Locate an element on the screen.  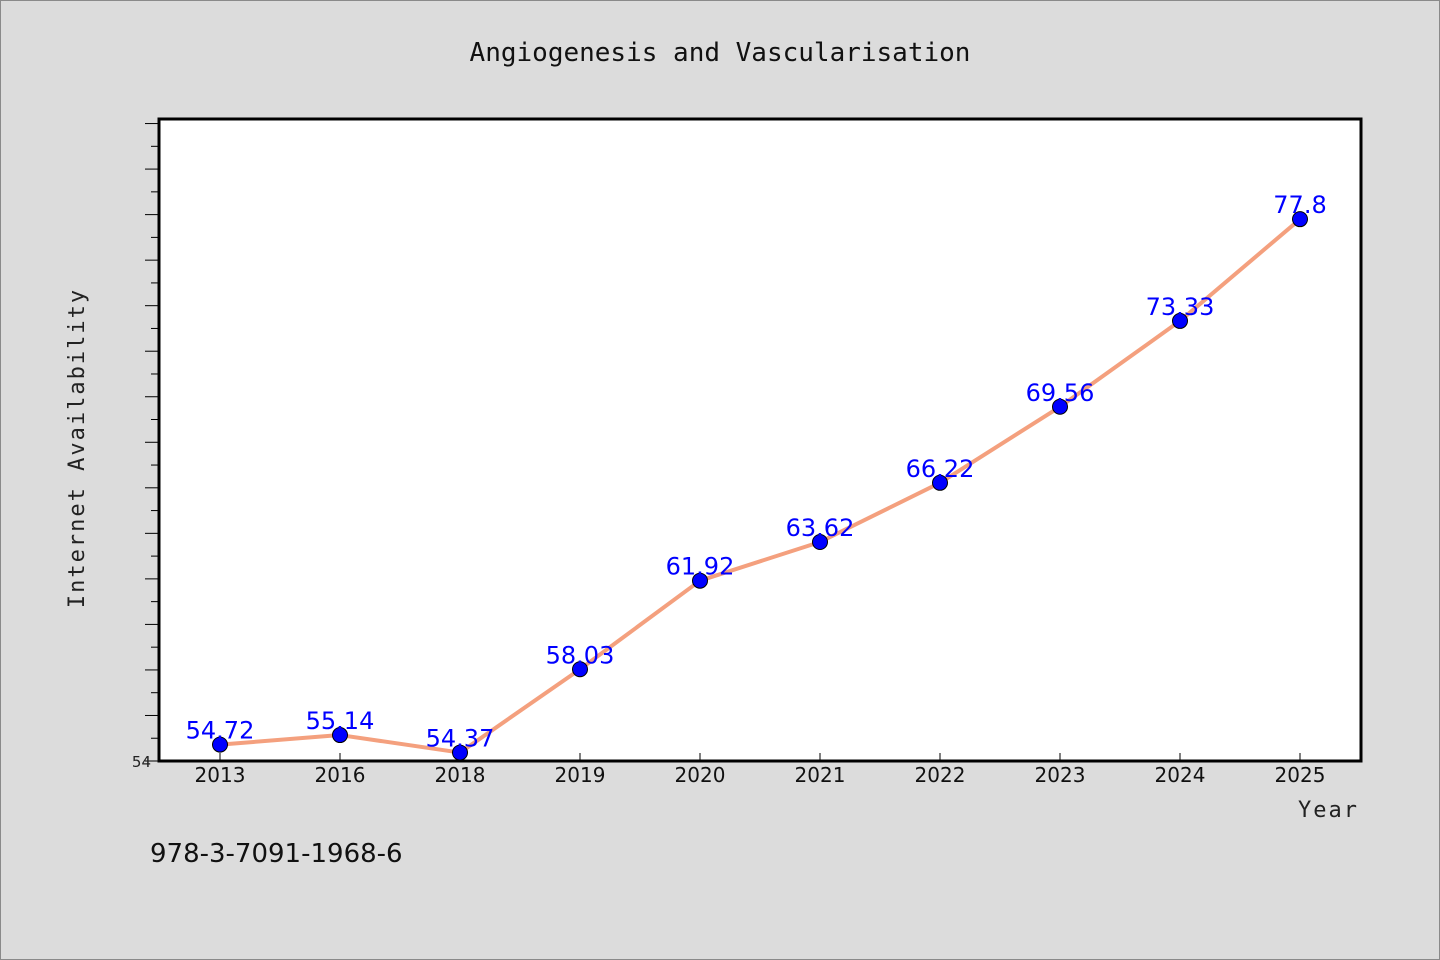
y-axis-ticks: 54 is located at coordinates (145, 447).